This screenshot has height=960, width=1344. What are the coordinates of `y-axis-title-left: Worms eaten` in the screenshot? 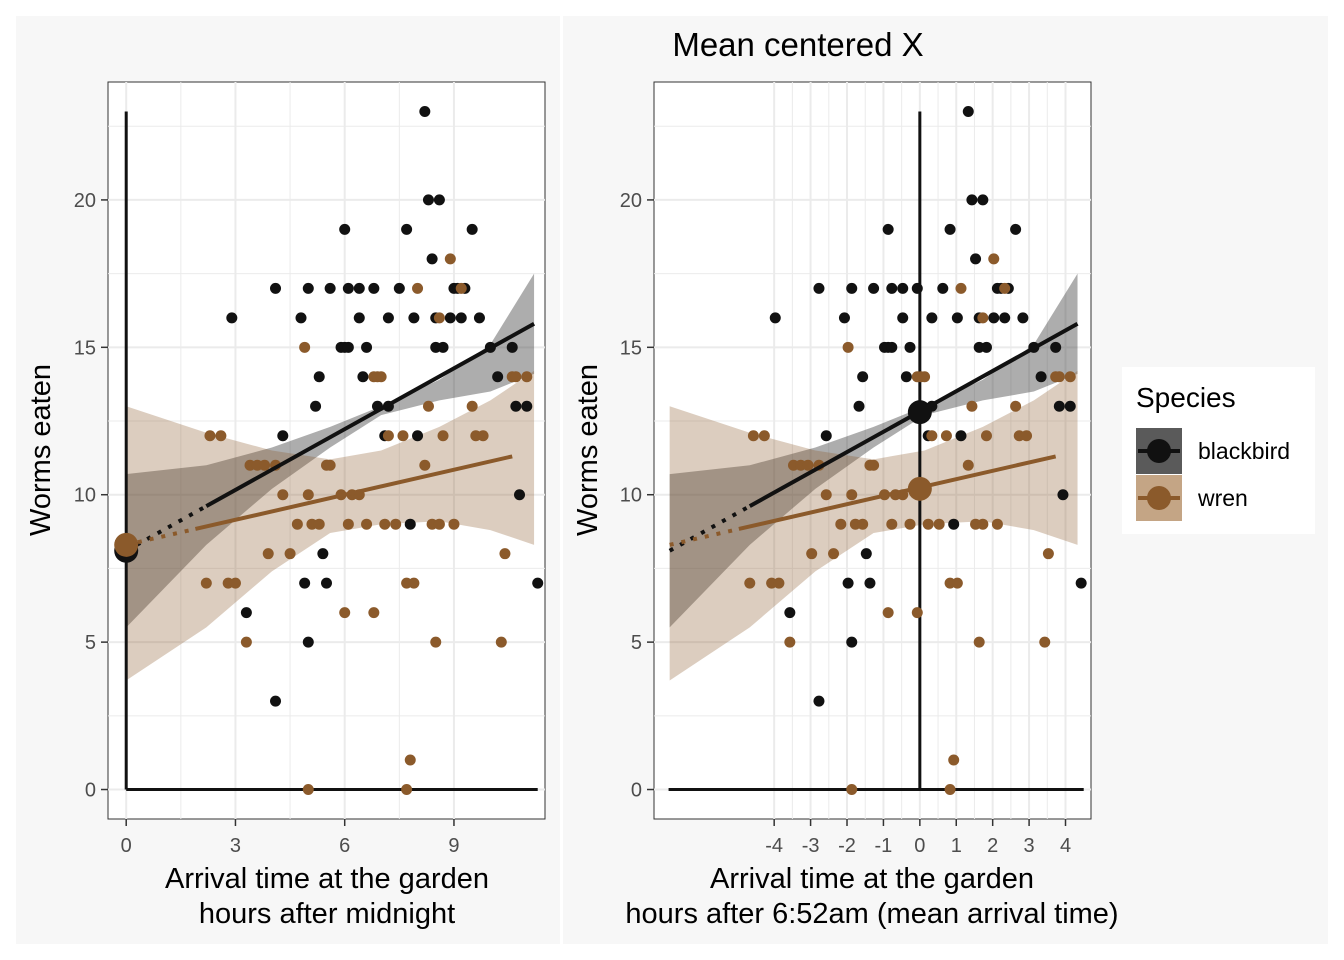 It's located at (41, 450).